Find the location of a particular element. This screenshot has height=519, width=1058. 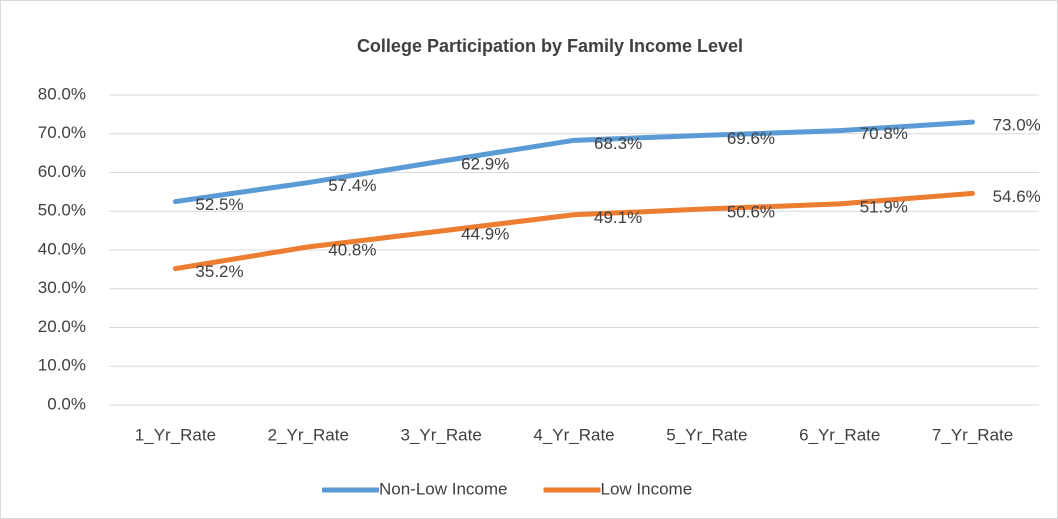

data-label: 35.2% is located at coordinates (219, 271).